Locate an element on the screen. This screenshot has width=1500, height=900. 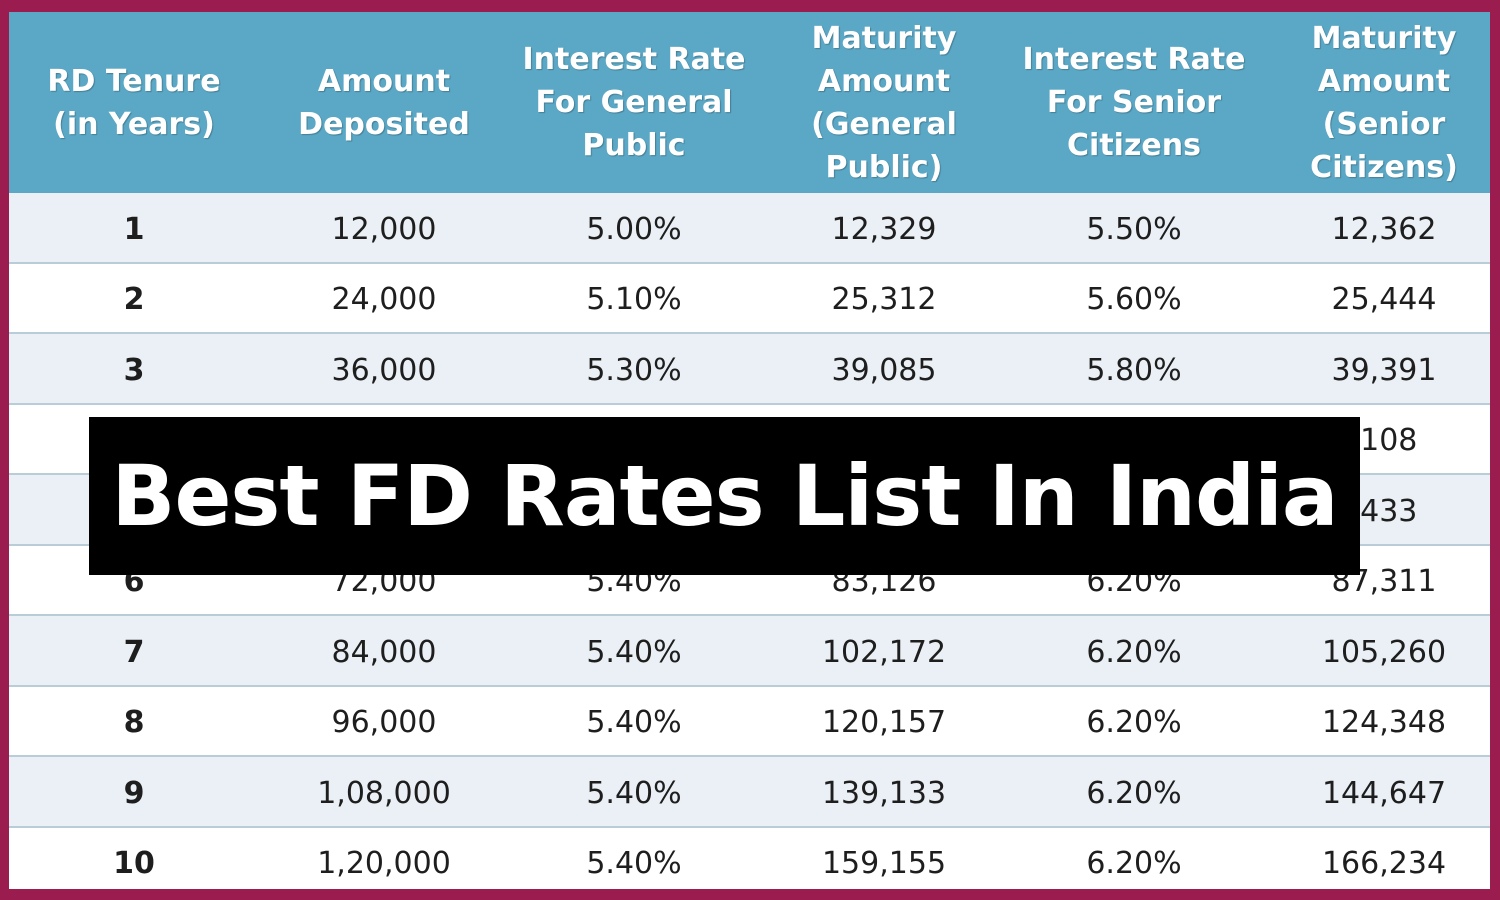
cell-tenure: 2 is located at coordinates (134, 300).